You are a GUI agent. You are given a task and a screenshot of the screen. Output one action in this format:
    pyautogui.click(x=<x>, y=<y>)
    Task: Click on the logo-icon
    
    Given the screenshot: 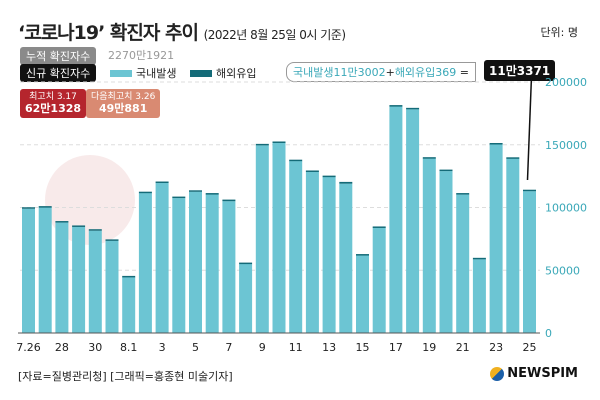 What is the action you would take?
    pyautogui.click(x=497, y=373)
    